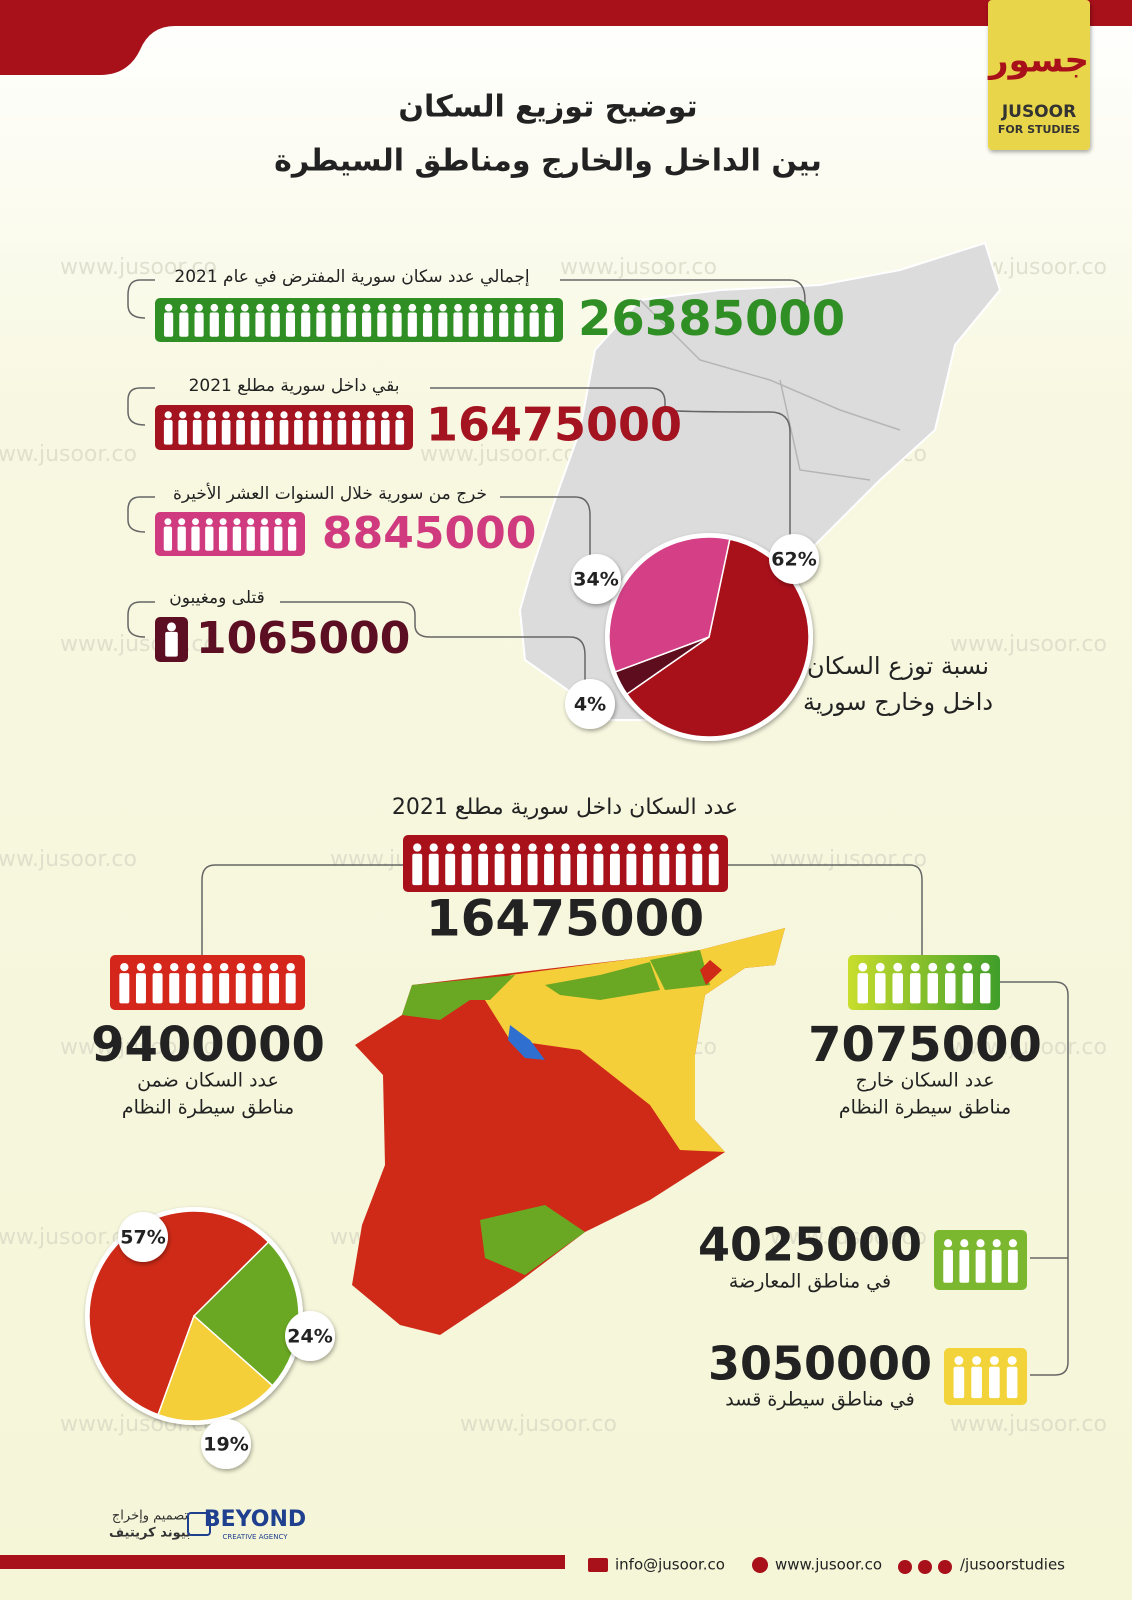 The width and height of the screenshot is (1132, 1600). Describe the element at coordinates (1039, 129) in the screenshot. I see `logo-tagline: FOR STUDIES` at that location.